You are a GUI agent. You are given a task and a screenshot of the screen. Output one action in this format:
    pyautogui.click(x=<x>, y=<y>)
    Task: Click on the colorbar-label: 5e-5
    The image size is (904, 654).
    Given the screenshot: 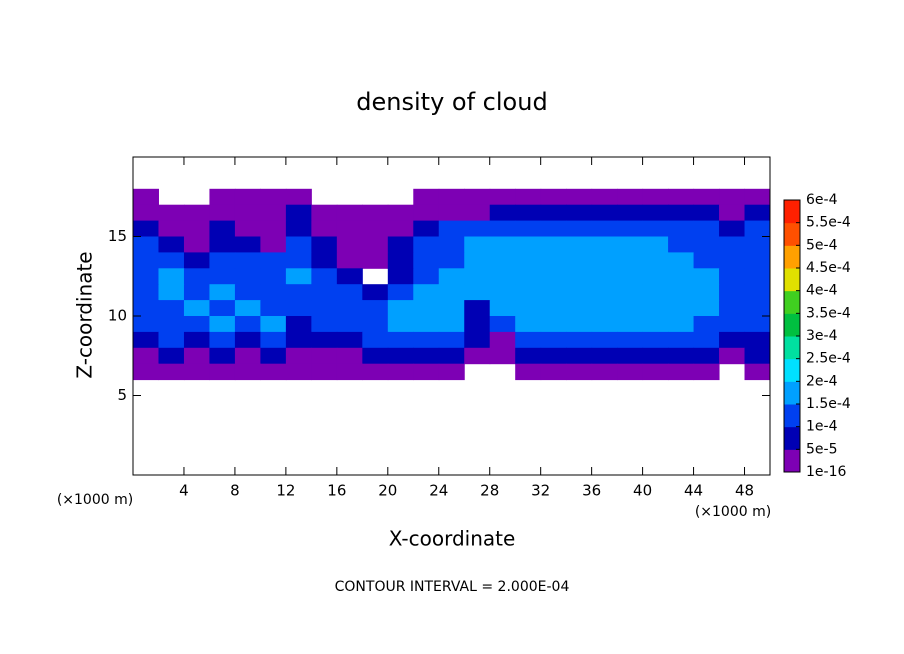 What is the action you would take?
    pyautogui.click(x=821, y=449)
    